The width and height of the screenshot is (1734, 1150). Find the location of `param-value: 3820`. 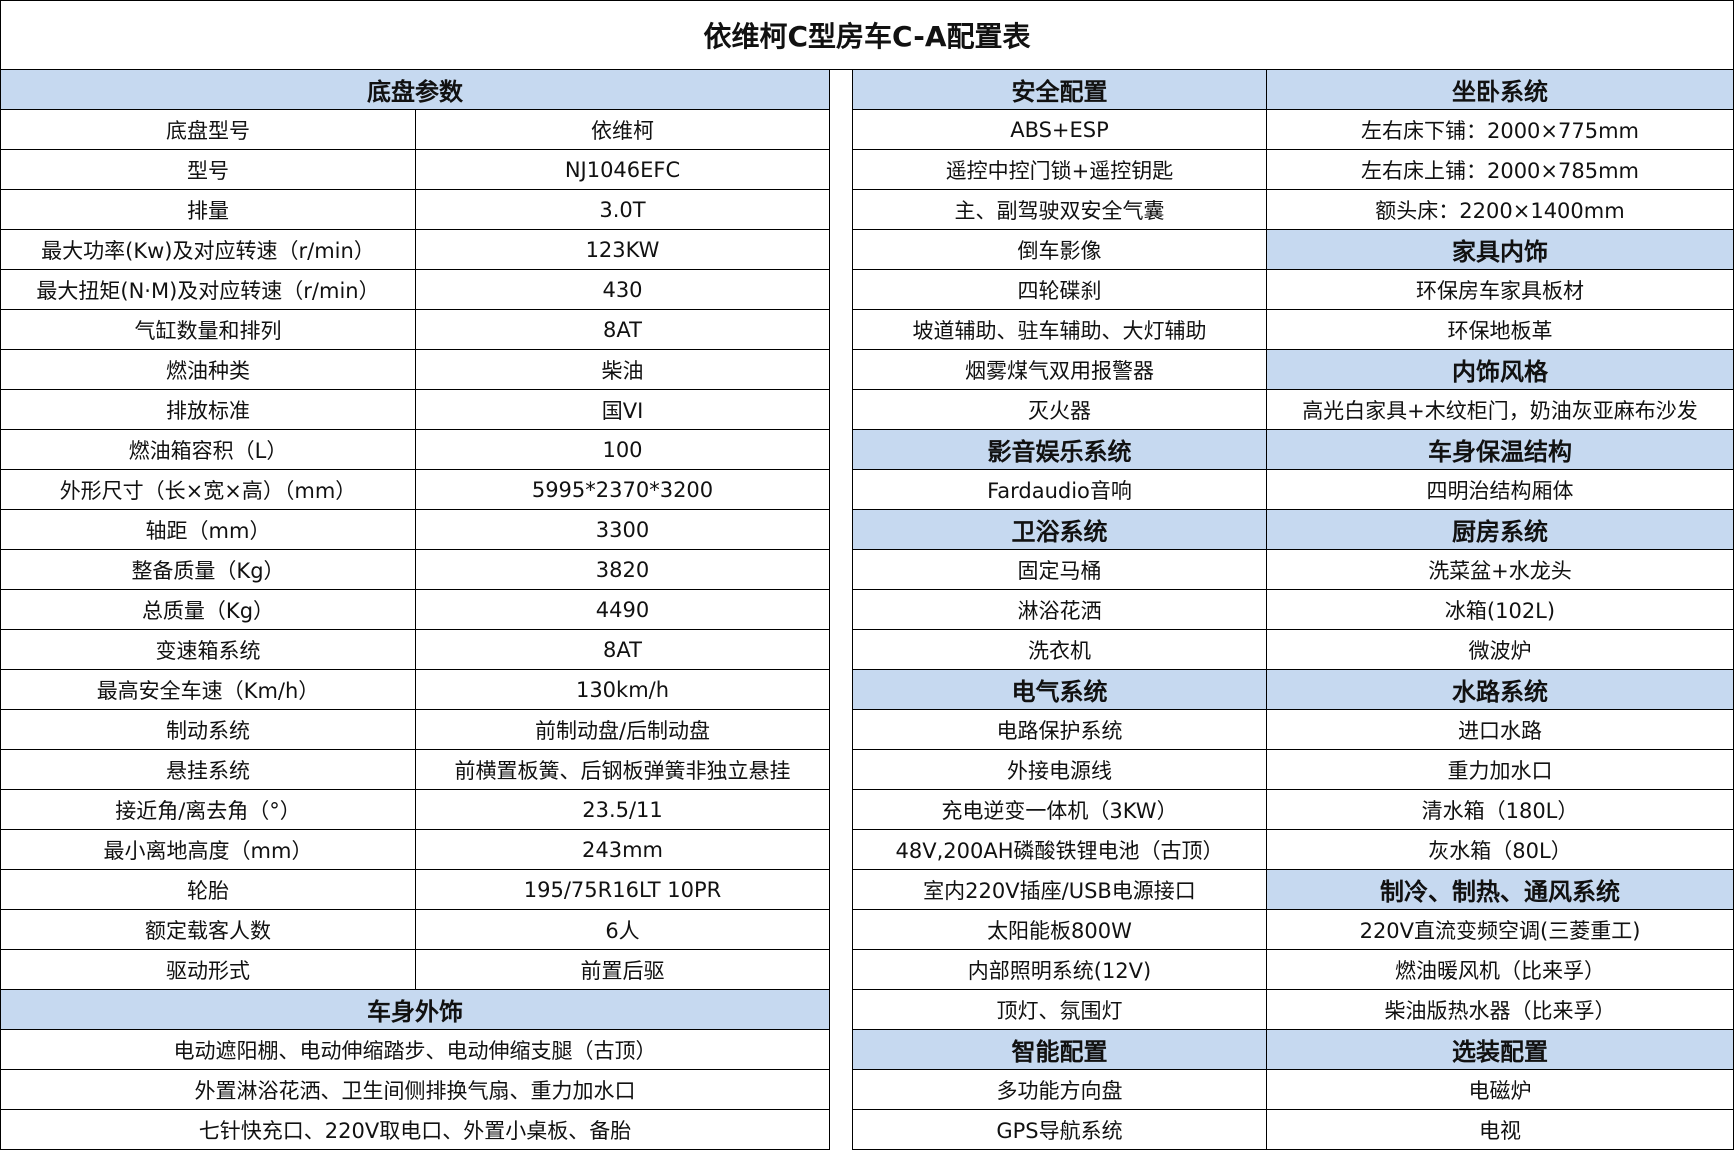

param-value: 3820 is located at coordinates (622, 569).